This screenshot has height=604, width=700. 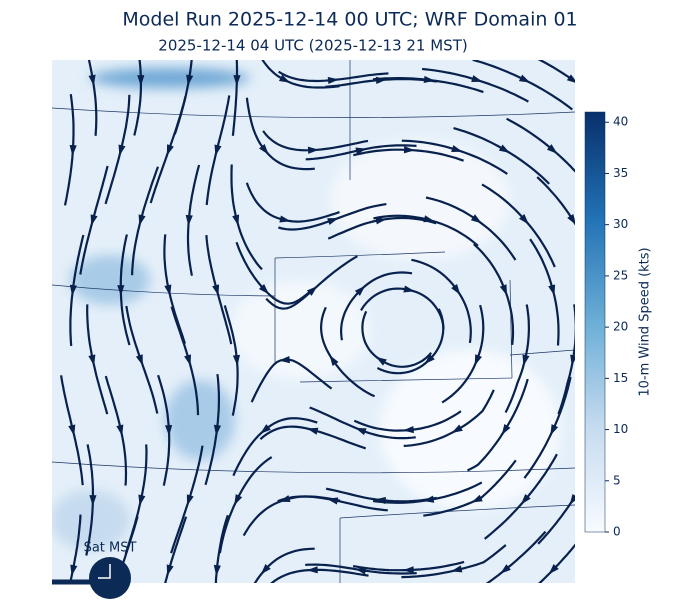 What do you see at coordinates (620, 429) in the screenshot?
I see `colorbar-tick-label: 10` at bounding box center [620, 429].